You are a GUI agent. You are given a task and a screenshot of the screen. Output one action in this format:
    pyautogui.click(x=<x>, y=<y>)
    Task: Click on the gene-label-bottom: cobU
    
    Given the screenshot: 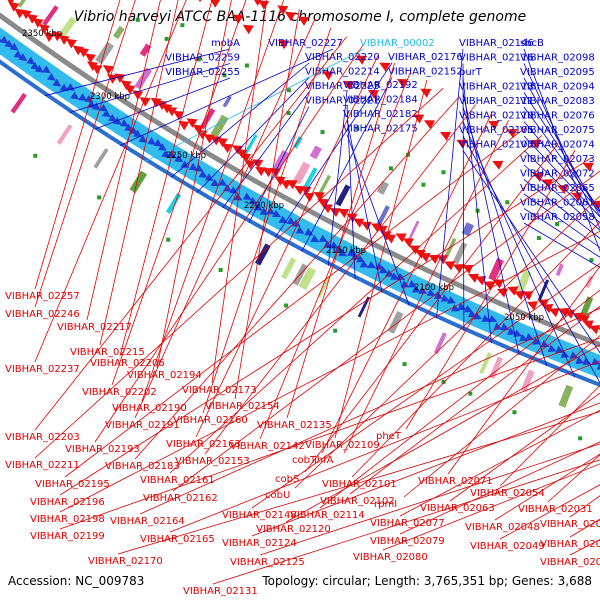 What is the action you would take?
    pyautogui.click(x=277, y=495)
    